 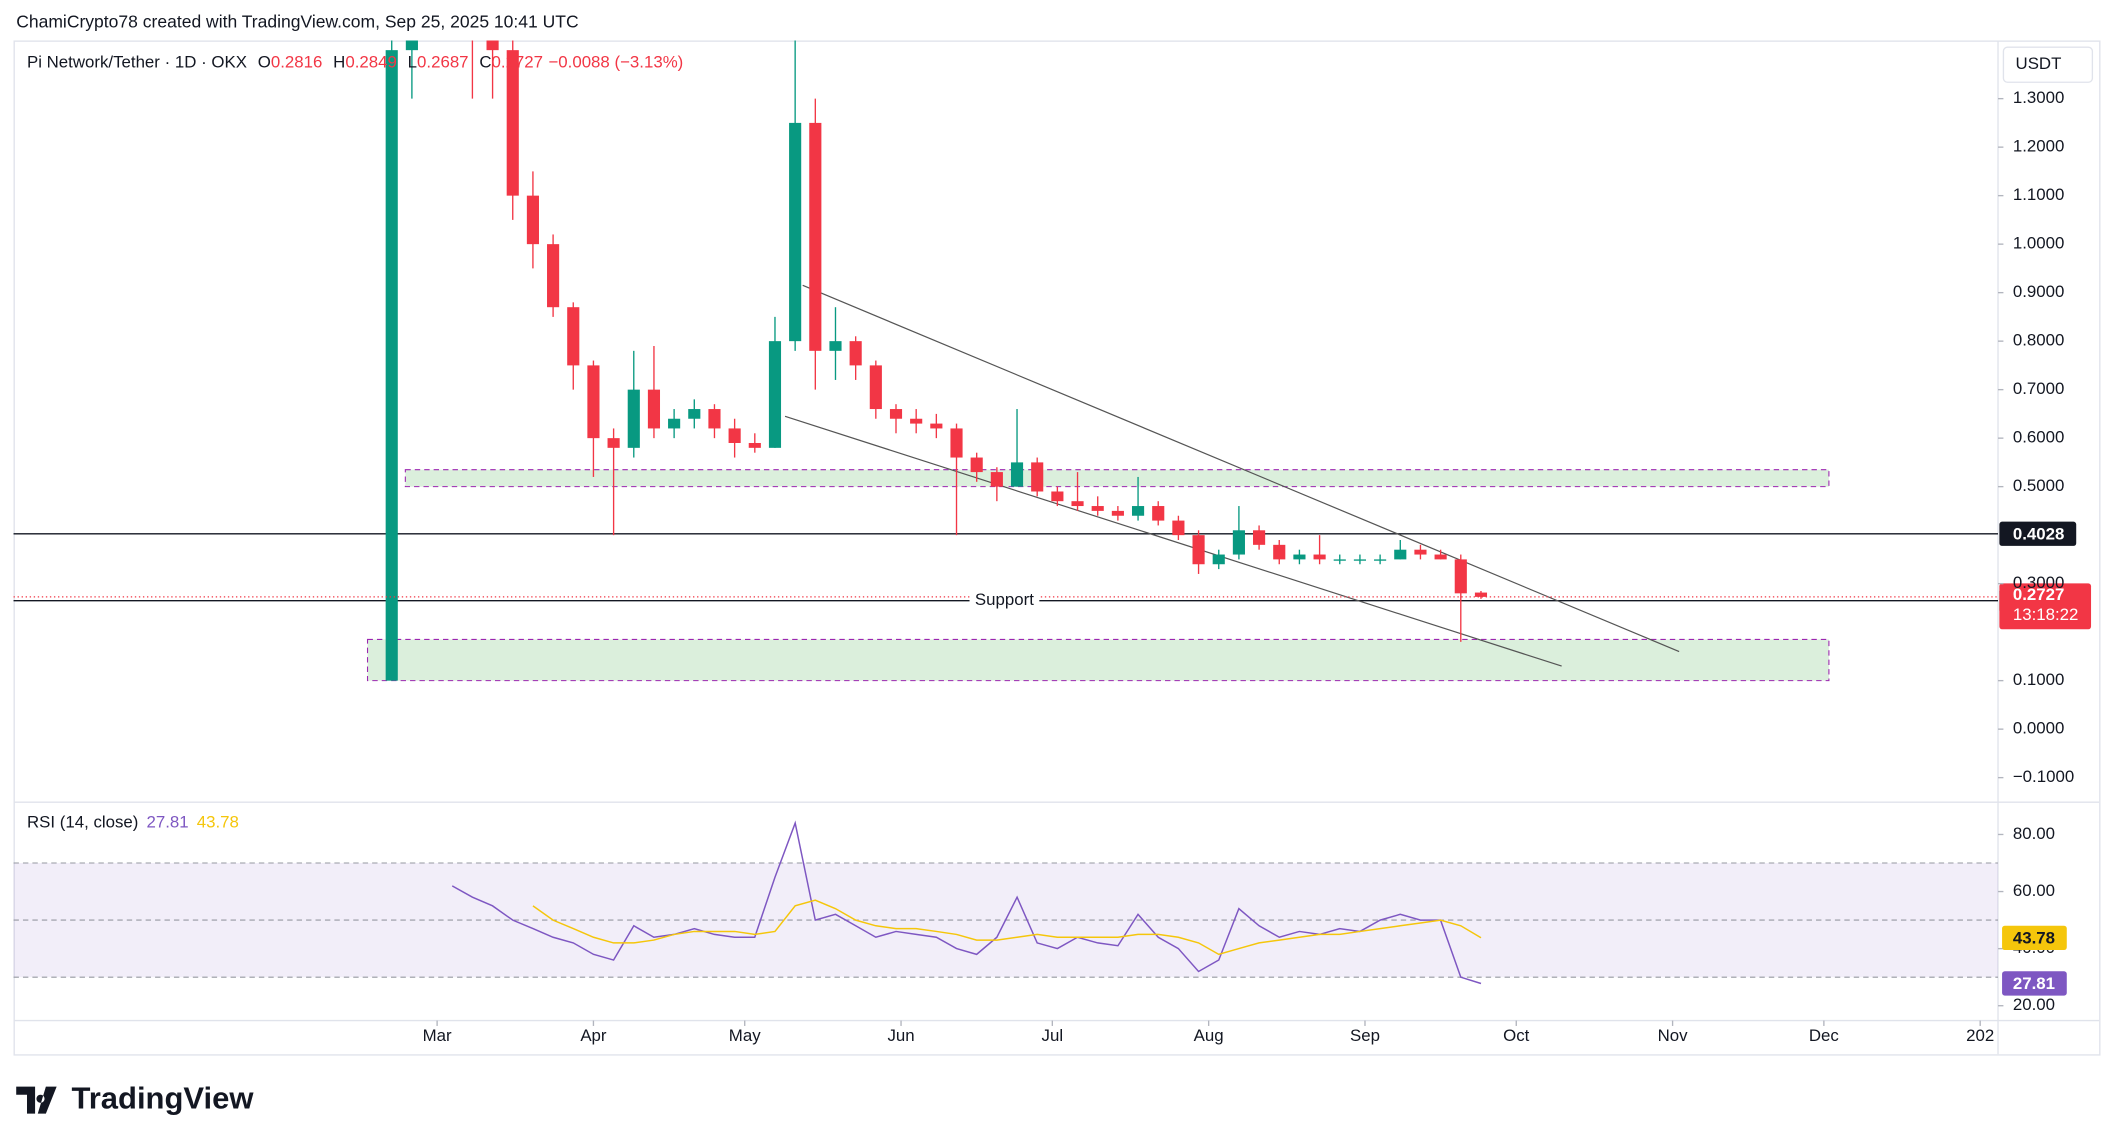 I want to click on rsi-line, so click(x=1007, y=927).